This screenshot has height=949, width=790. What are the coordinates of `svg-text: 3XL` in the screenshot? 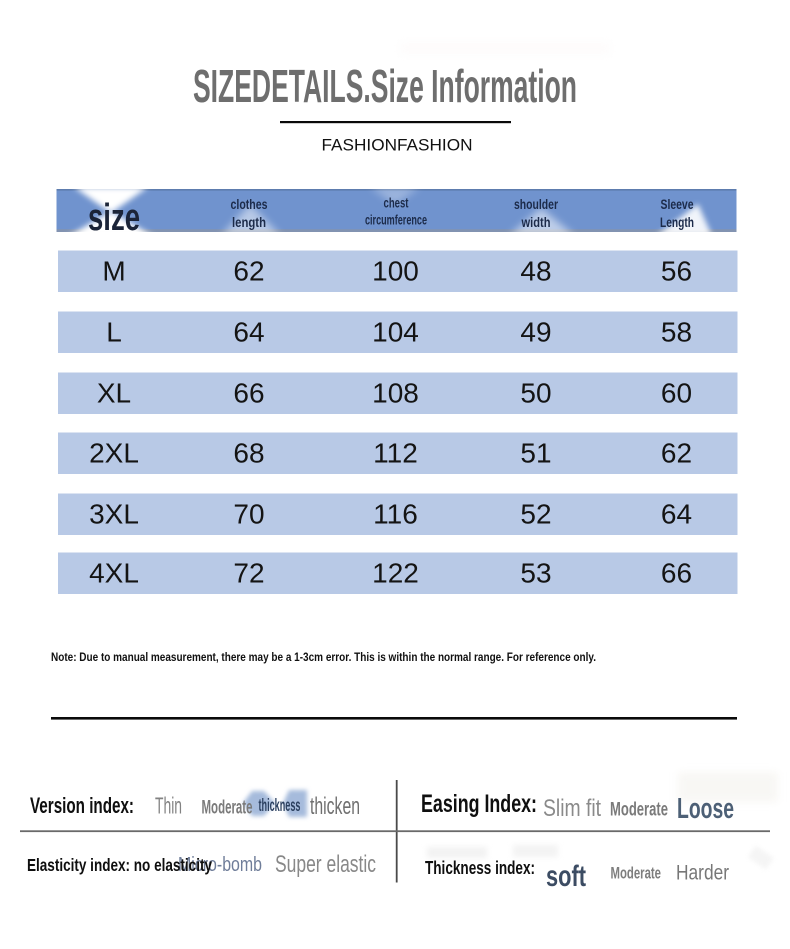 It's located at (114, 514).